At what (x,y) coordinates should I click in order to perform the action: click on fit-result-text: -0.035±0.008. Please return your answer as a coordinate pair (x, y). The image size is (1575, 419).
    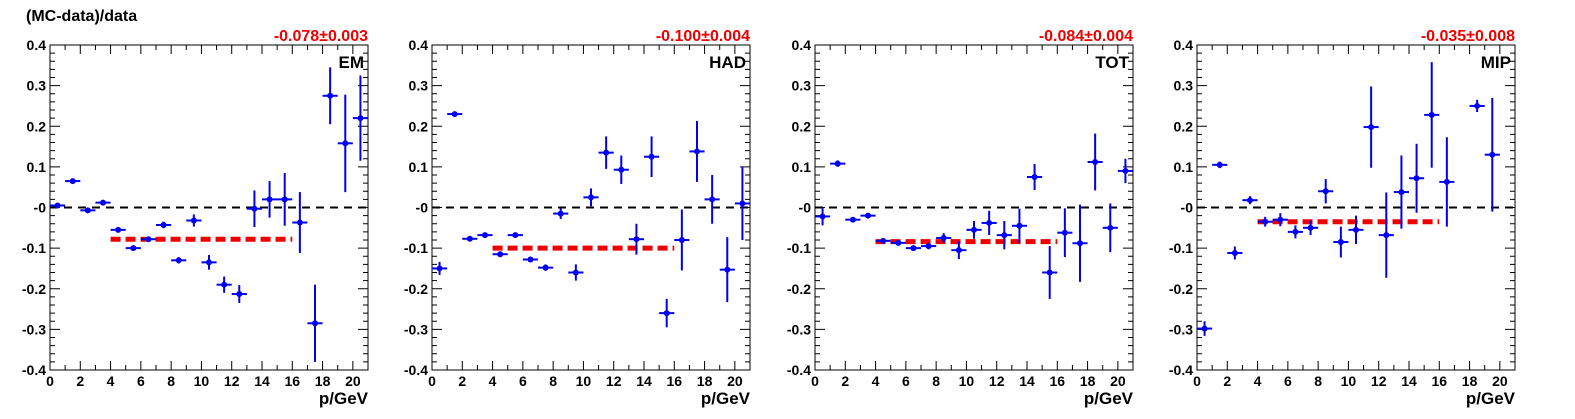
    Looking at the image, I should click on (1468, 36).